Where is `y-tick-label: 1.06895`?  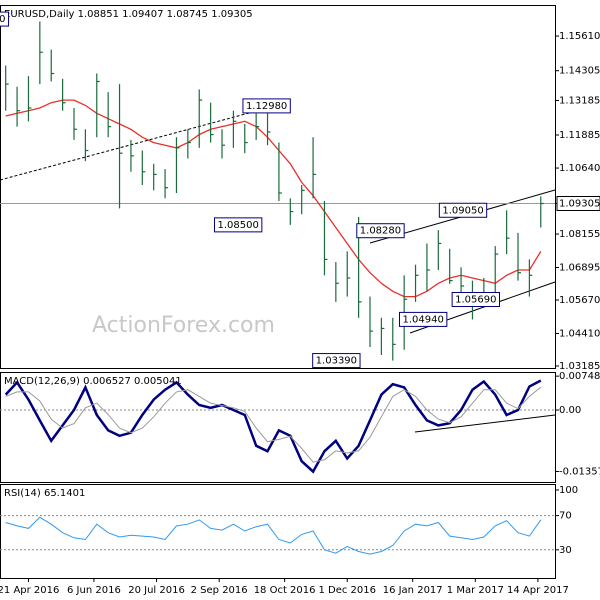 y-tick-label: 1.06895 is located at coordinates (579, 267).